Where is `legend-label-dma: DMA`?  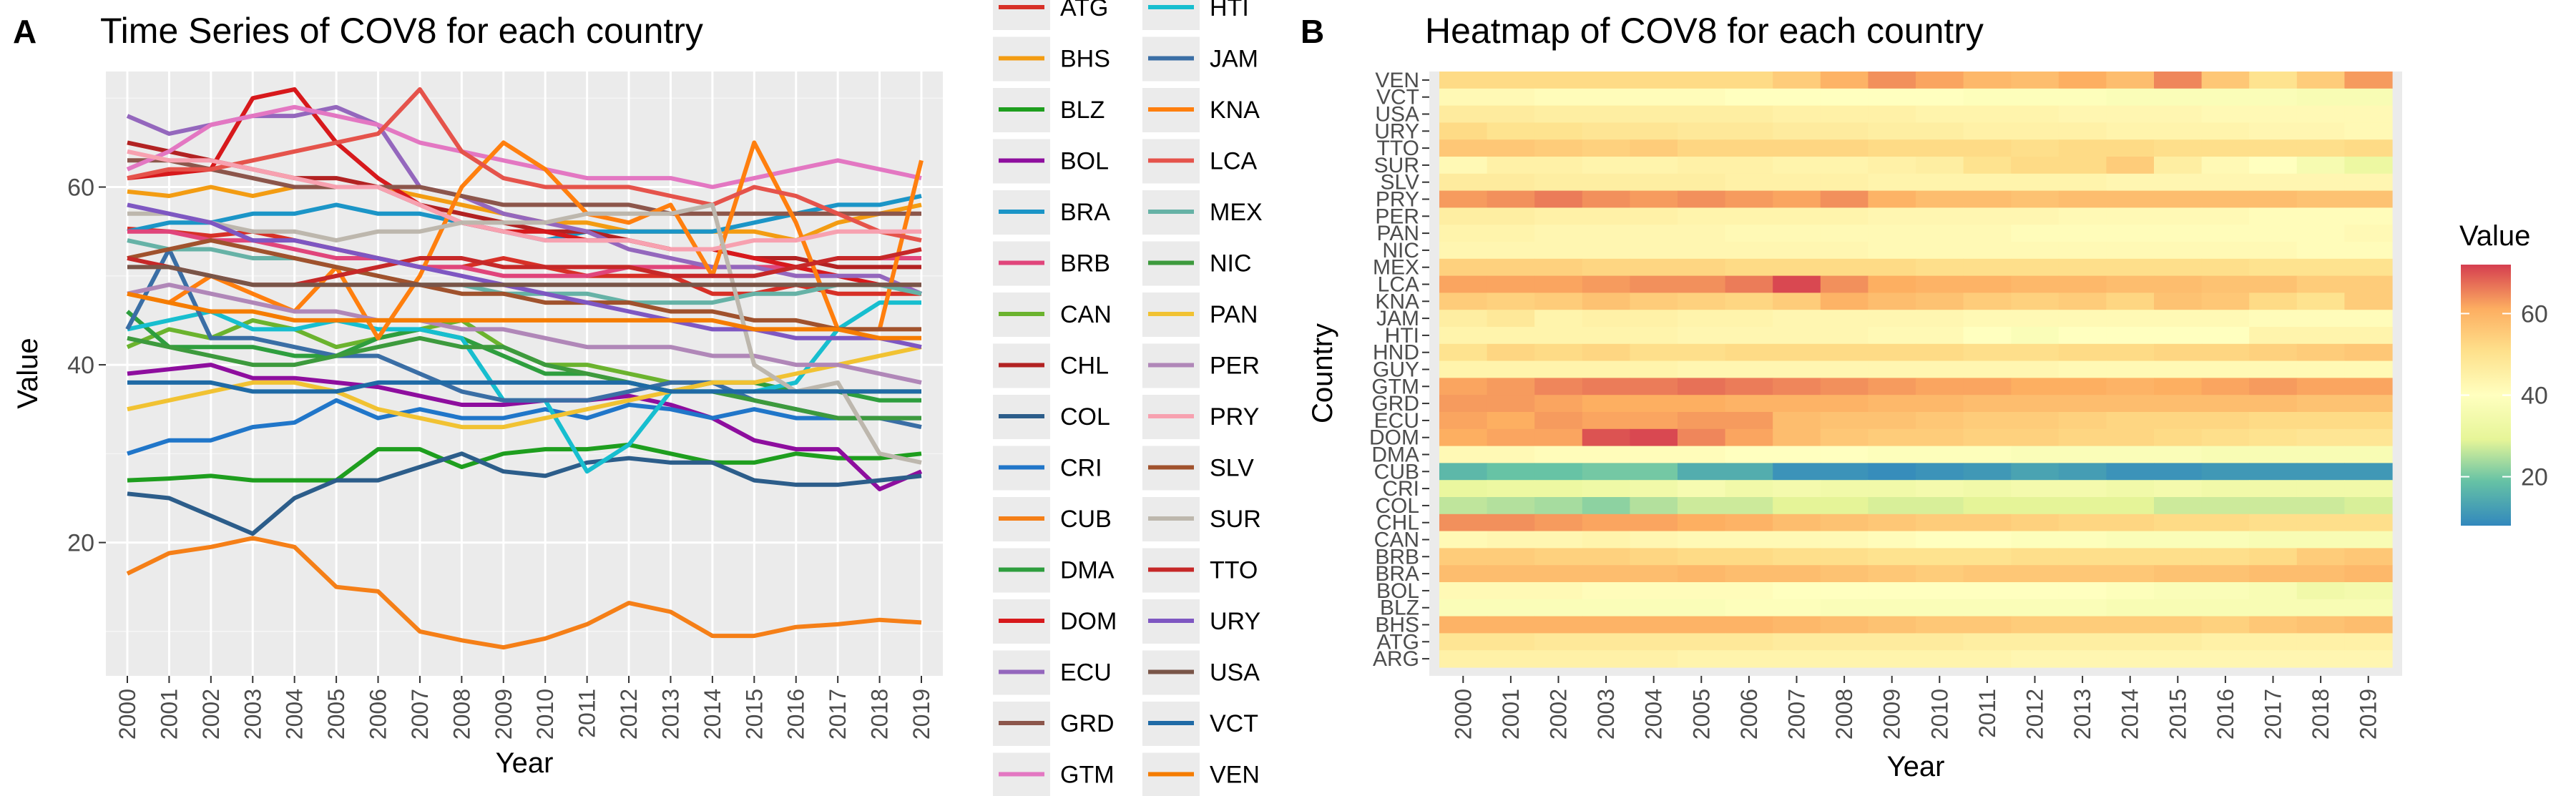
legend-label-dma: DMA is located at coordinates (1087, 570).